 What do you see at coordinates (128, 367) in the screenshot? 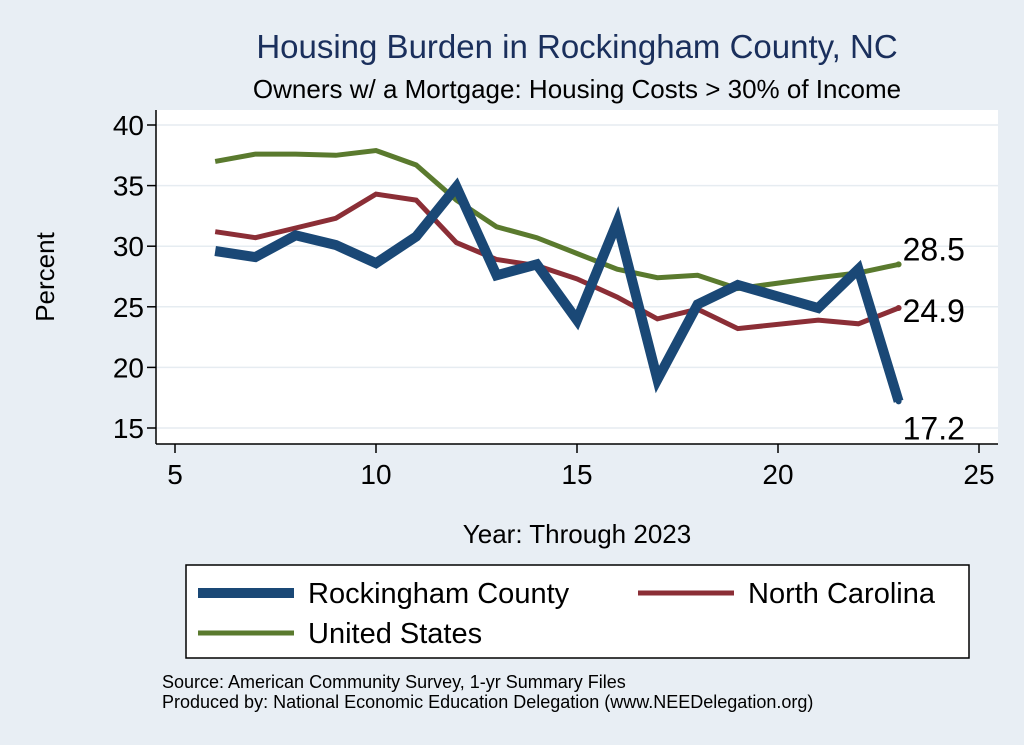
I see `y-tick-label-20: 20` at bounding box center [128, 367].